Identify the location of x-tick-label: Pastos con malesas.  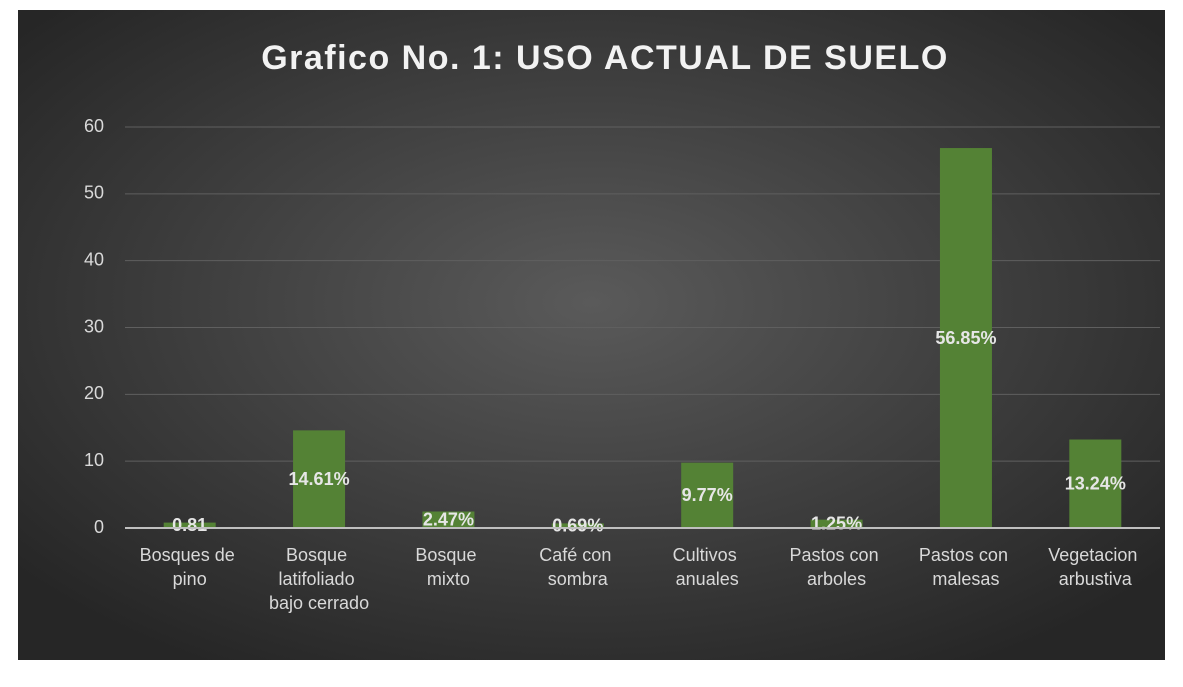
(966, 567).